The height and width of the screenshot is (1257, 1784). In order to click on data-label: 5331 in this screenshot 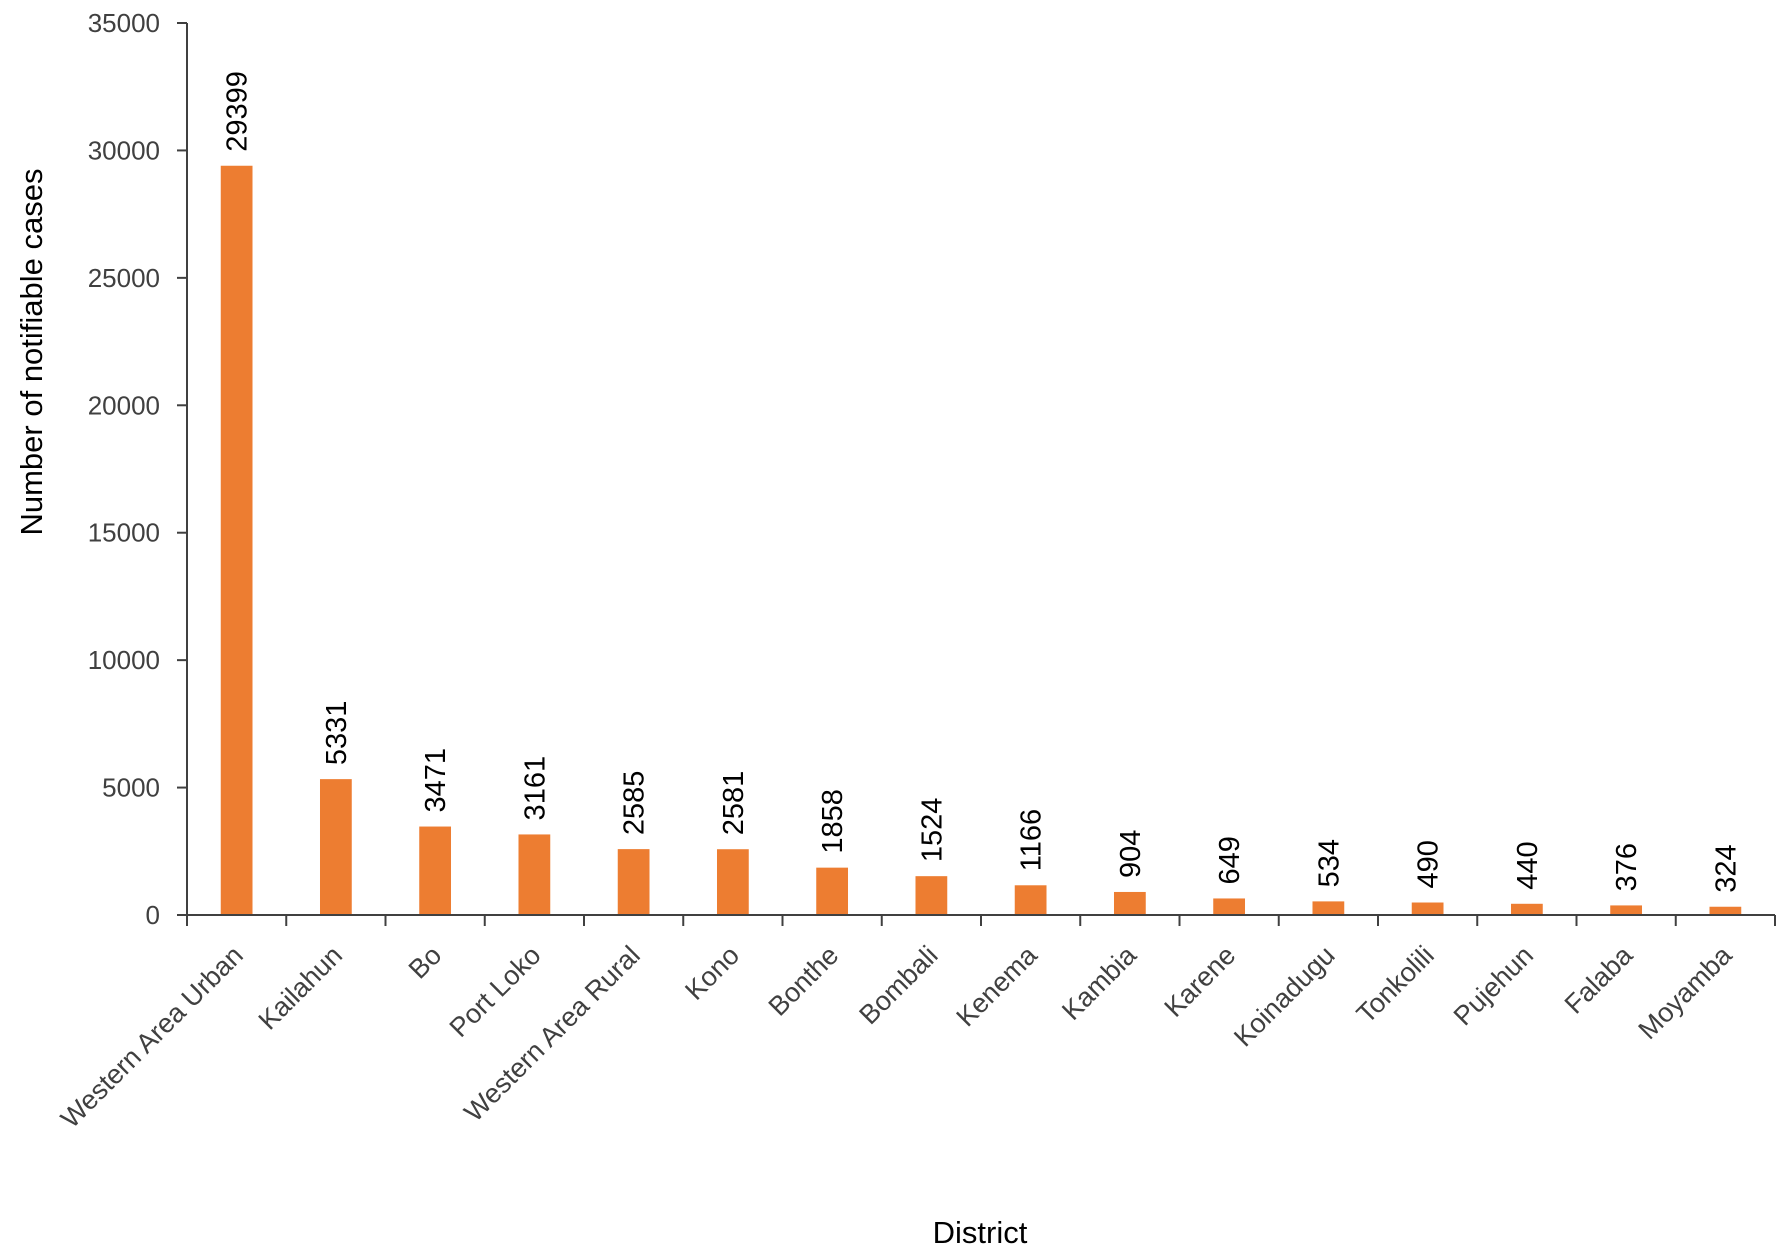, I will do `click(337, 733)`.